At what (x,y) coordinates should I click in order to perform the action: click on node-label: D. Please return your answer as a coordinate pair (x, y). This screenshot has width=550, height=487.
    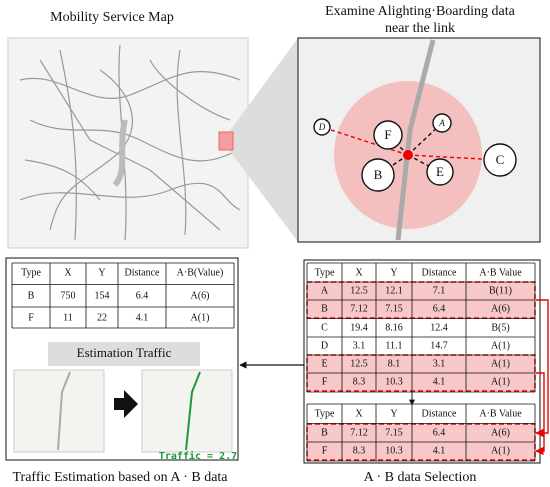
    Looking at the image, I should click on (322, 127).